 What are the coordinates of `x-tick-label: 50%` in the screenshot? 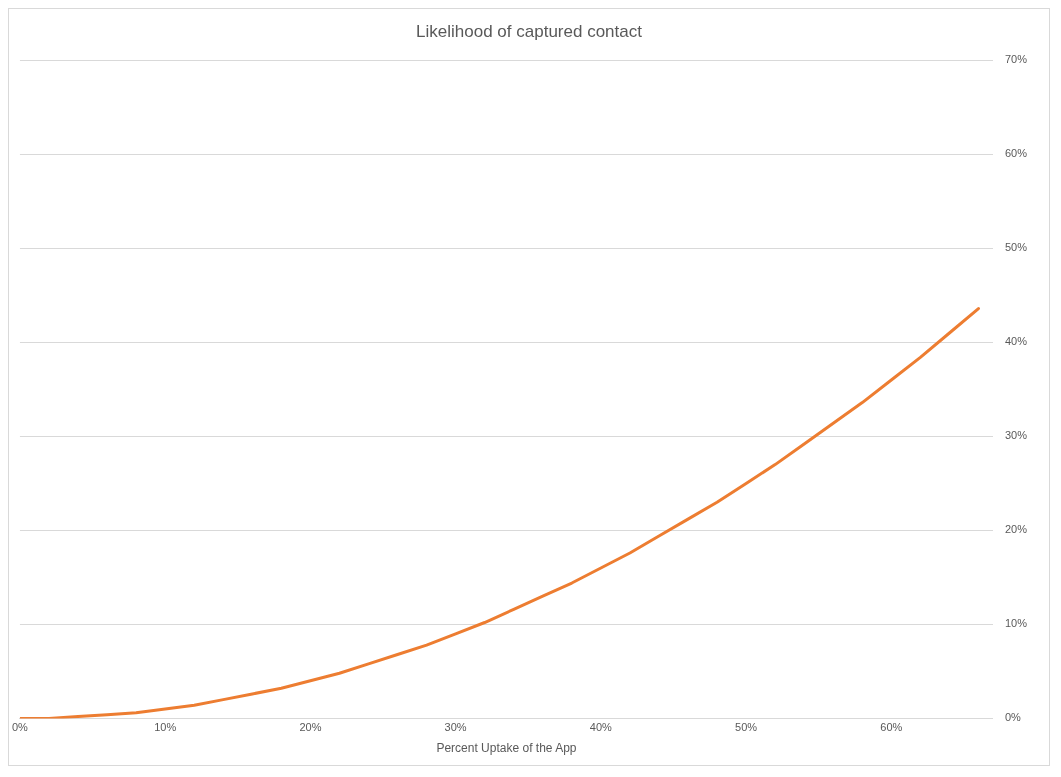 It's located at (746, 727).